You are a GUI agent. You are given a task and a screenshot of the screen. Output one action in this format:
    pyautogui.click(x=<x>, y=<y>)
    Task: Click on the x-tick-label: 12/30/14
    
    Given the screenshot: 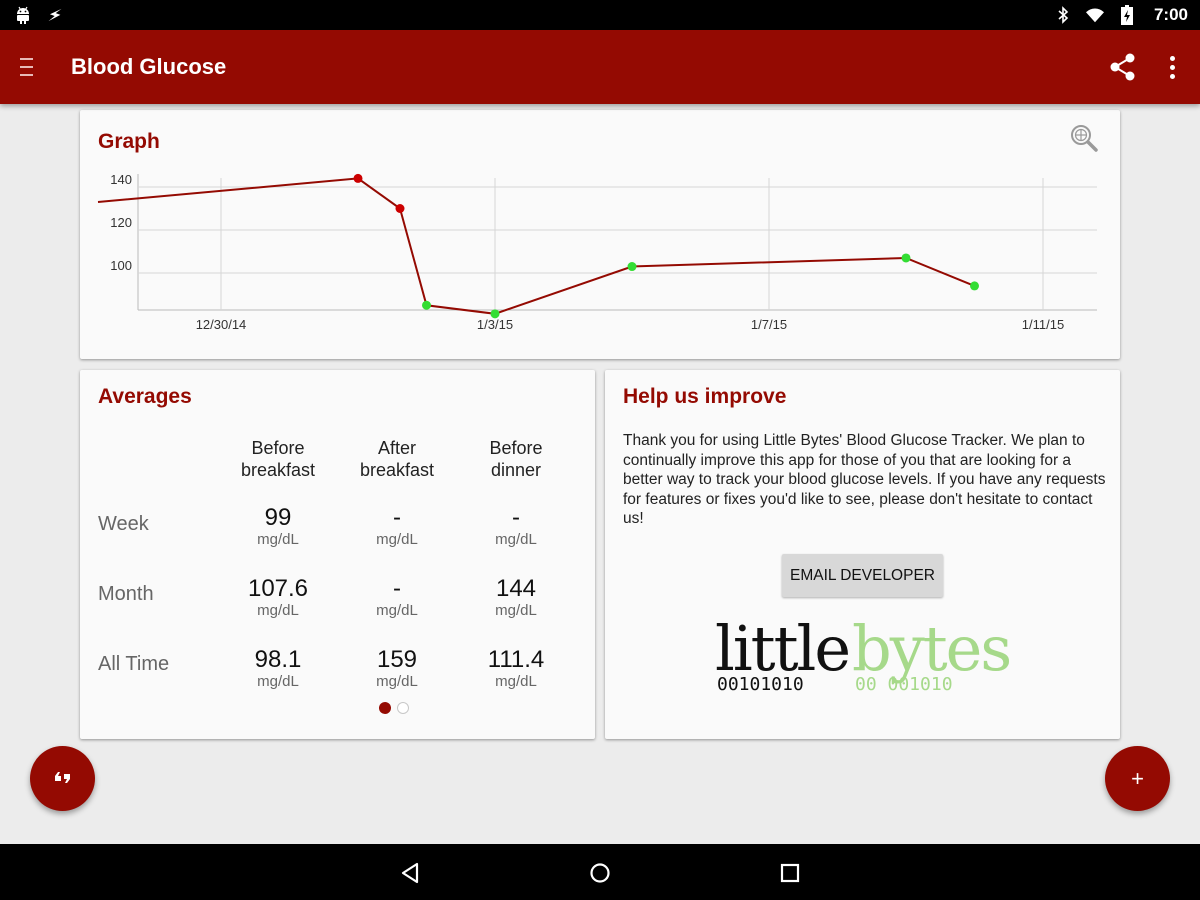 What is the action you would take?
    pyautogui.click(x=221, y=324)
    